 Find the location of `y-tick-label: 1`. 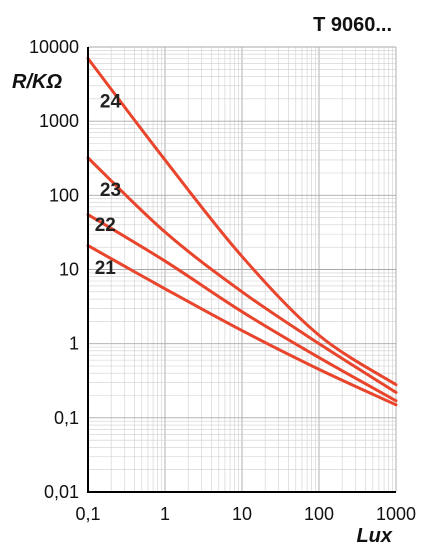

y-tick-label: 1 is located at coordinates (74, 344).